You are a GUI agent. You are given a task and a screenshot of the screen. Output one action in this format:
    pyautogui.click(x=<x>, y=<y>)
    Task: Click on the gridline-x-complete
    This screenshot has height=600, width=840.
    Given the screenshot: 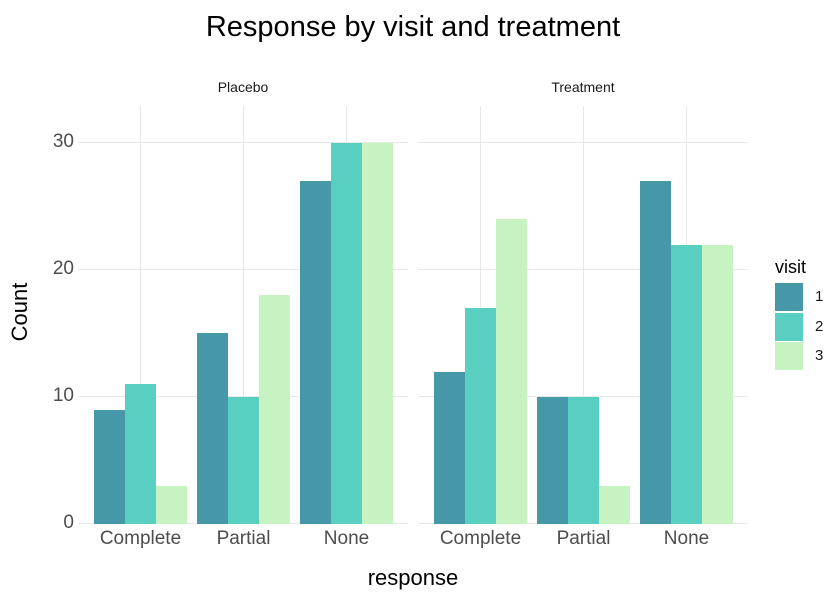 What is the action you would take?
    pyautogui.click(x=140, y=315)
    